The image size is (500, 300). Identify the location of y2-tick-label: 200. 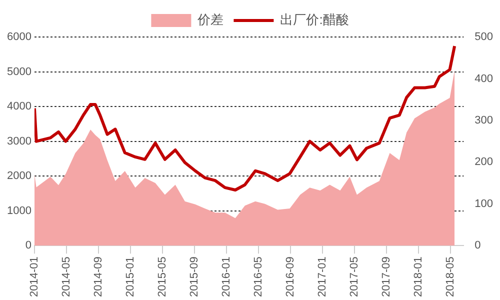
(484, 162).